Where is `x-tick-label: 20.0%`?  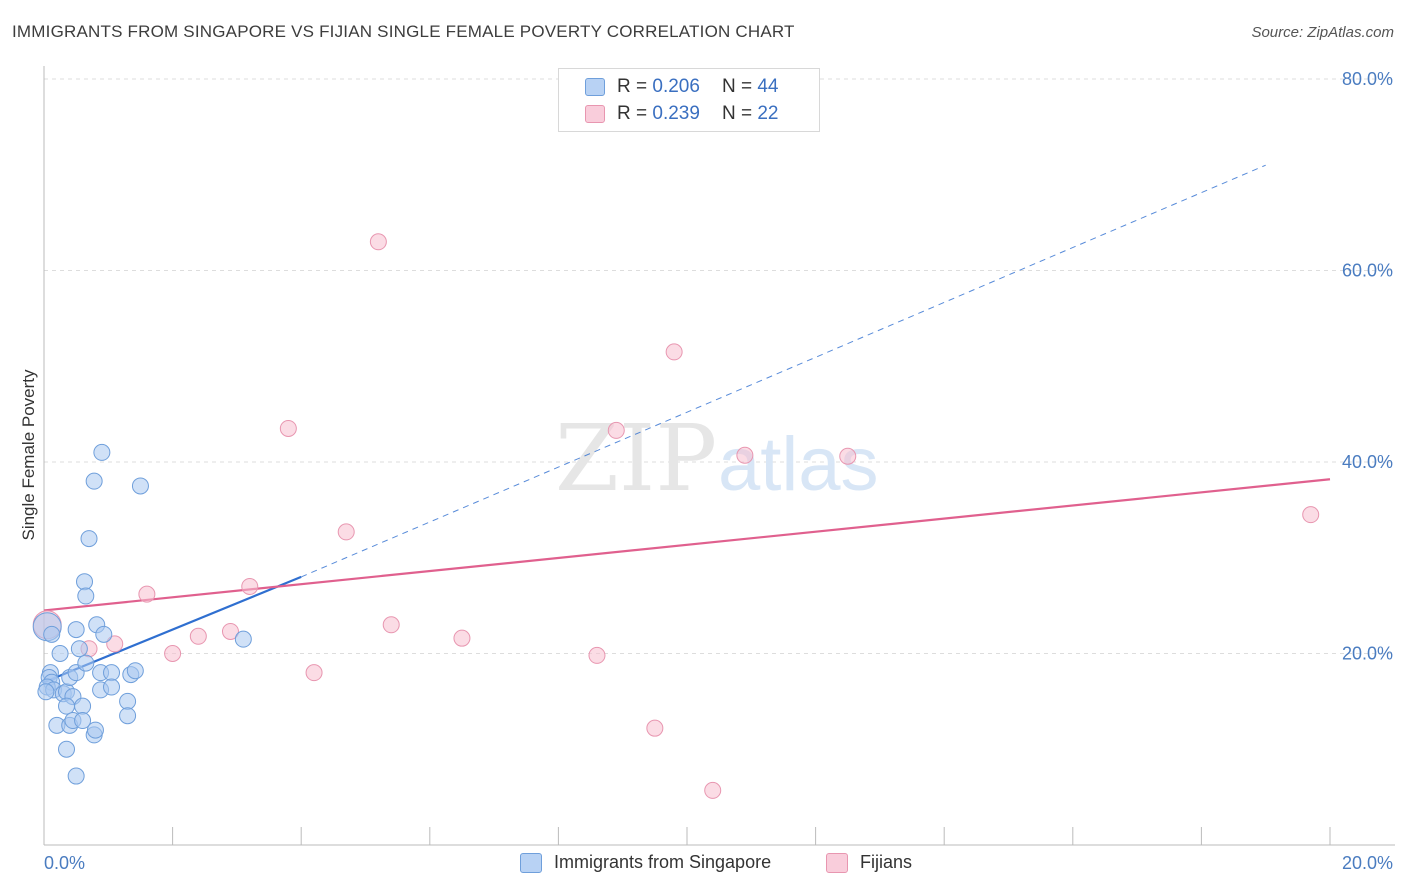 x-tick-label: 20.0% is located at coordinates (1367, 863).